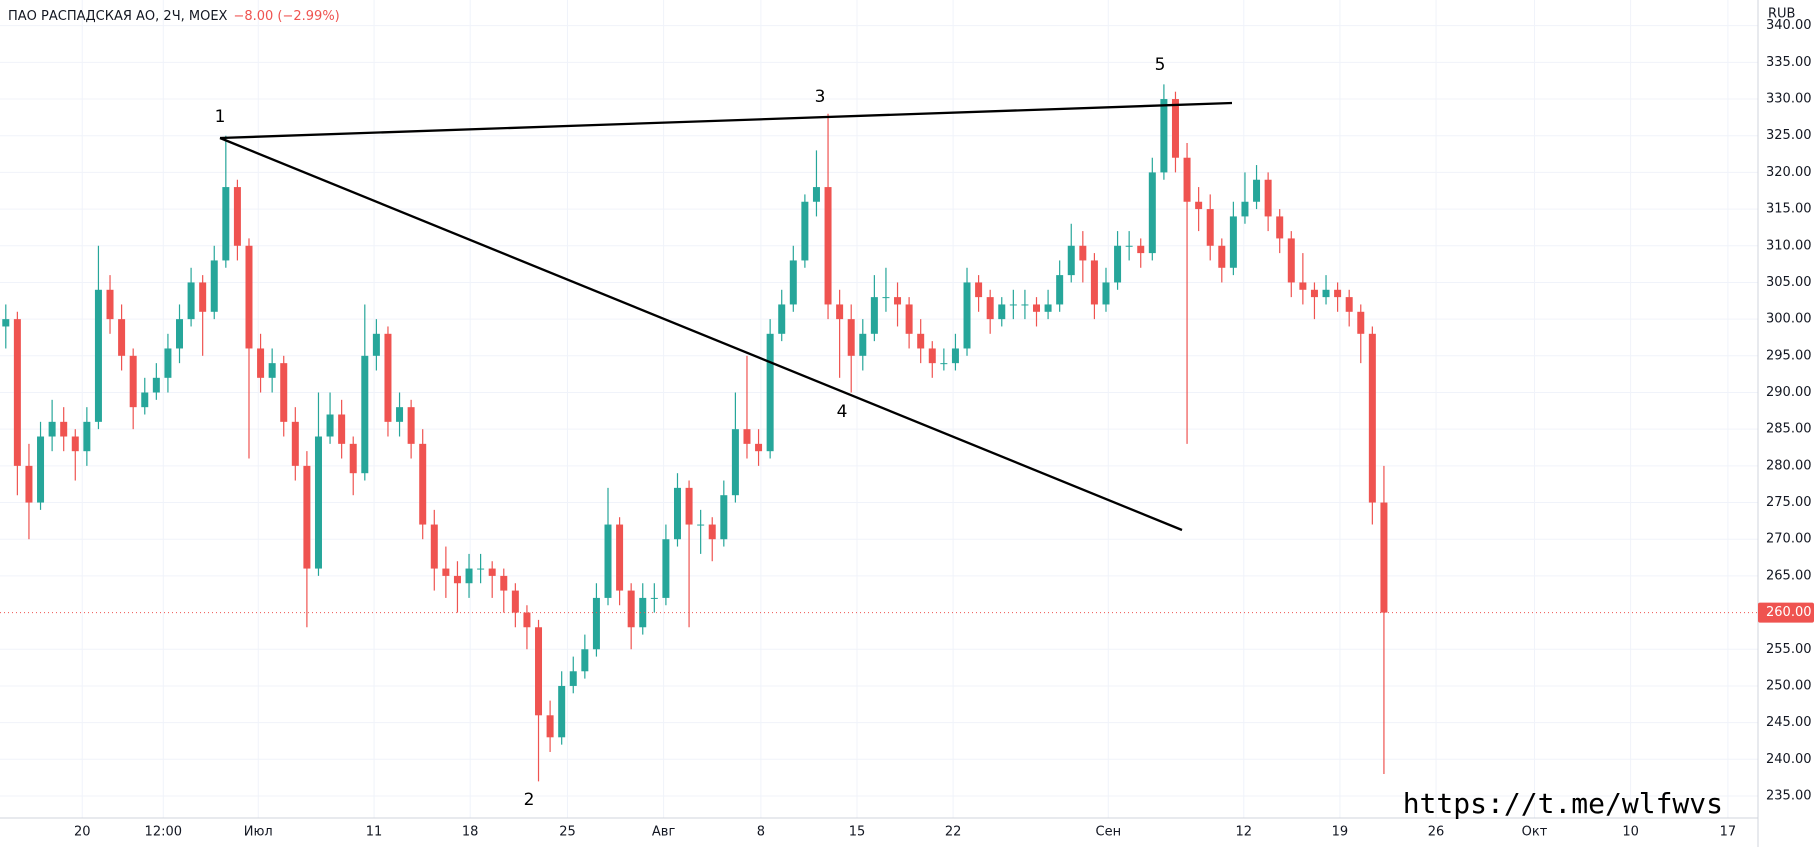 Image resolution: width=1816 pixels, height=847 pixels. What do you see at coordinates (820, 97) in the screenshot?
I see `wave-label: 3` at bounding box center [820, 97].